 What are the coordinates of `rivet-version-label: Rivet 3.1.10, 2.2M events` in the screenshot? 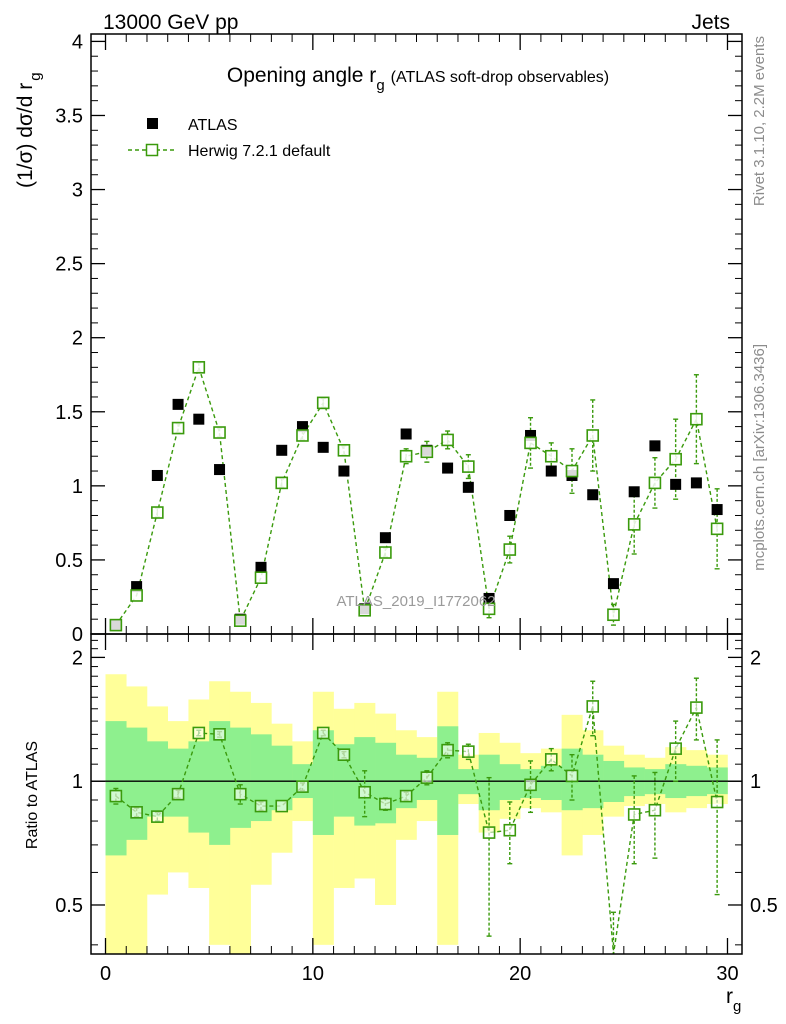 It's located at (759, 121).